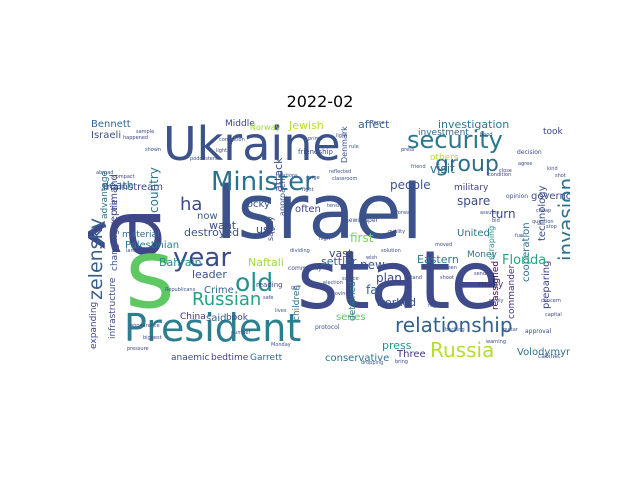 The image size is (640, 480). I want to click on word-approval: approval, so click(538, 331).